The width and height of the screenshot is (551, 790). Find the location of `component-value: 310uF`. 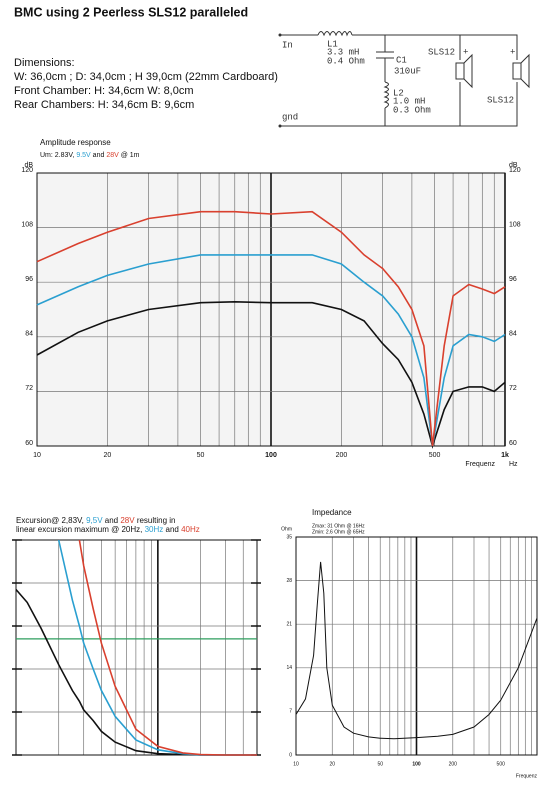

component-value: 310uF is located at coordinates (407, 71).